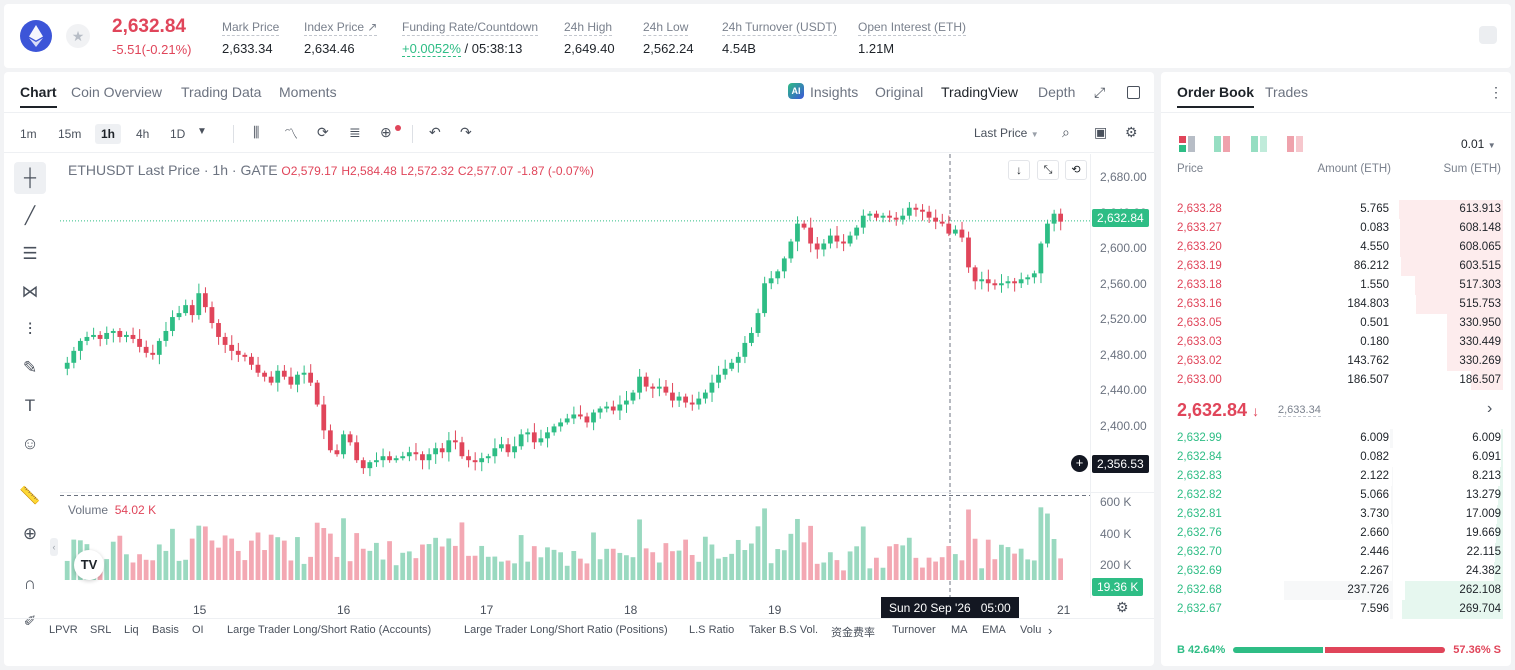 This screenshot has width=1515, height=670. Describe the element at coordinates (256, 132) in the screenshot. I see `candle-type-icon: ⫼` at that location.